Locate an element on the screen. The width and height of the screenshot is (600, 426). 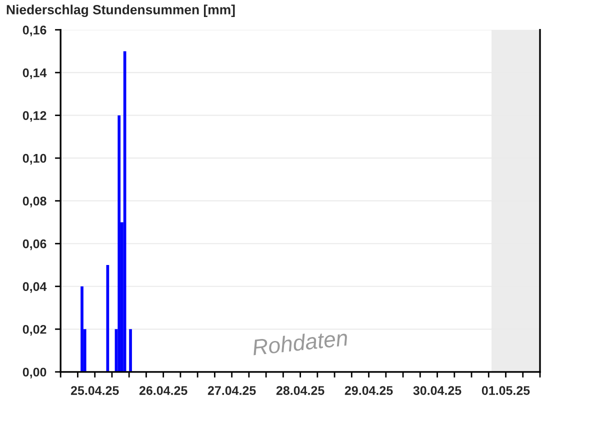
x-tick-label: 29.04.25 is located at coordinates (368, 390).